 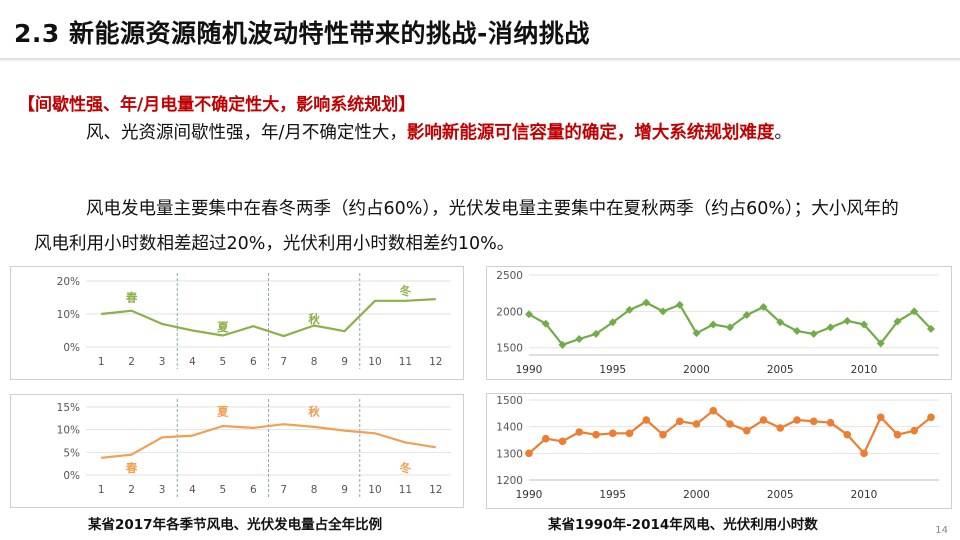 I want to click on y-tick-label: 2000, so click(x=509, y=312).